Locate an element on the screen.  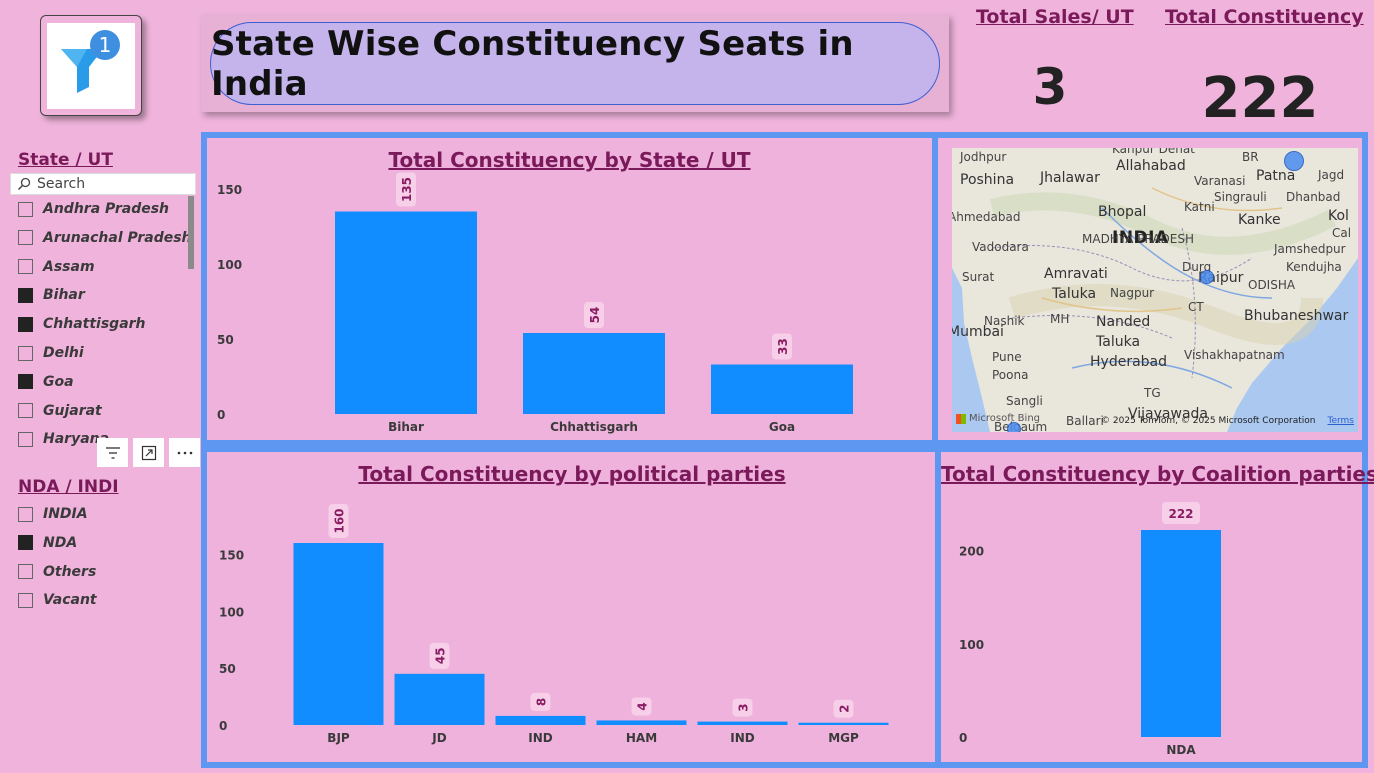
state-item: Chhattisgarh is located at coordinates (82, 324).